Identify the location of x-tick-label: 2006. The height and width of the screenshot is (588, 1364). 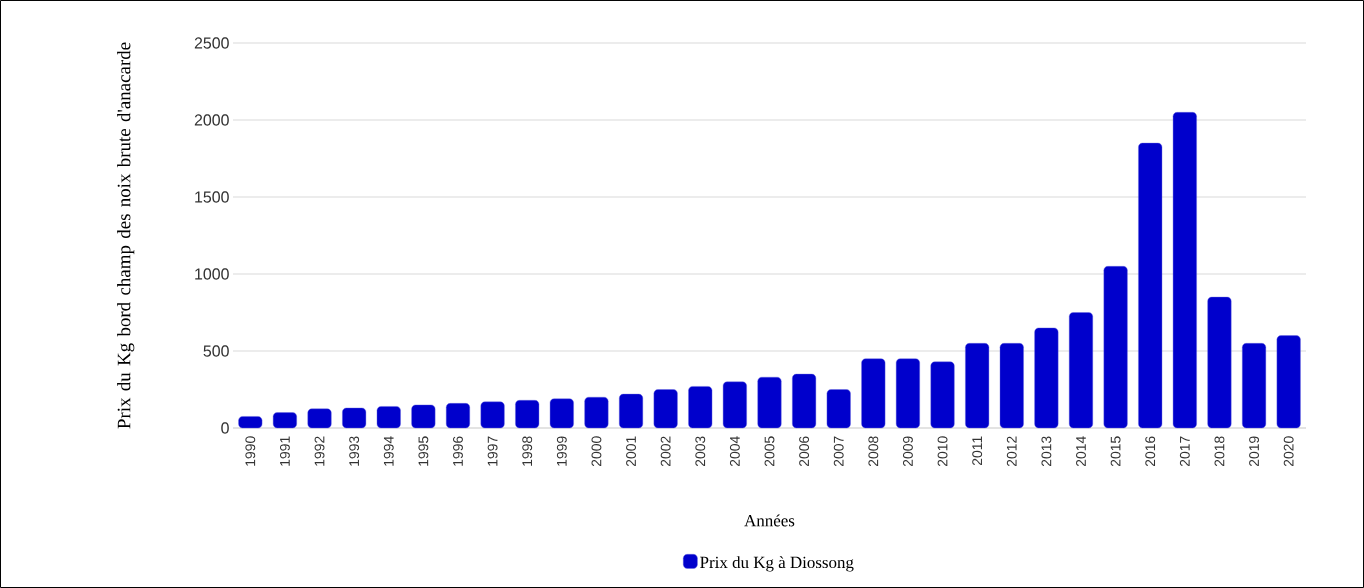
(804, 451).